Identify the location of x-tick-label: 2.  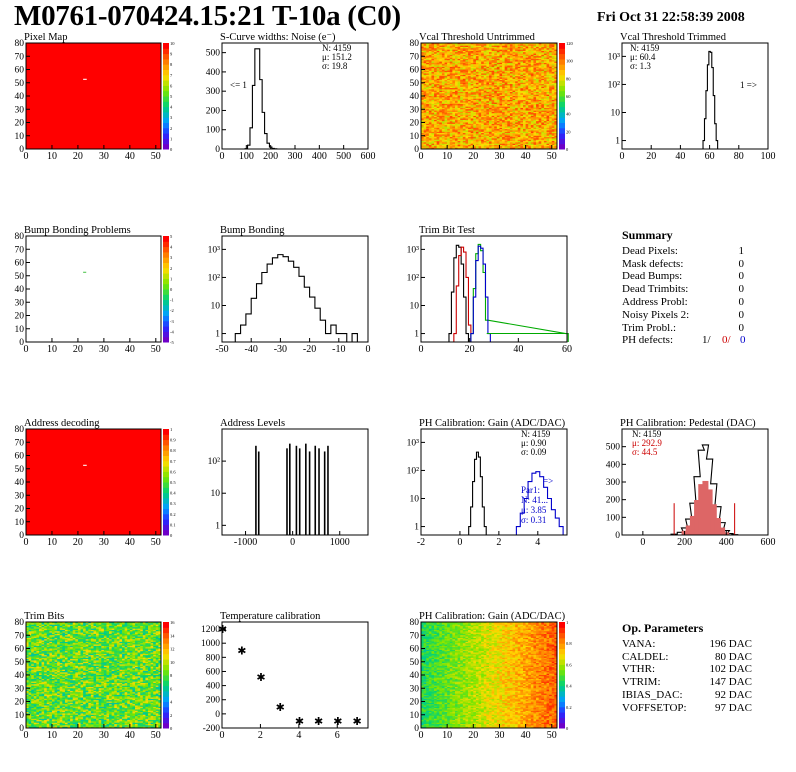
(498, 542).